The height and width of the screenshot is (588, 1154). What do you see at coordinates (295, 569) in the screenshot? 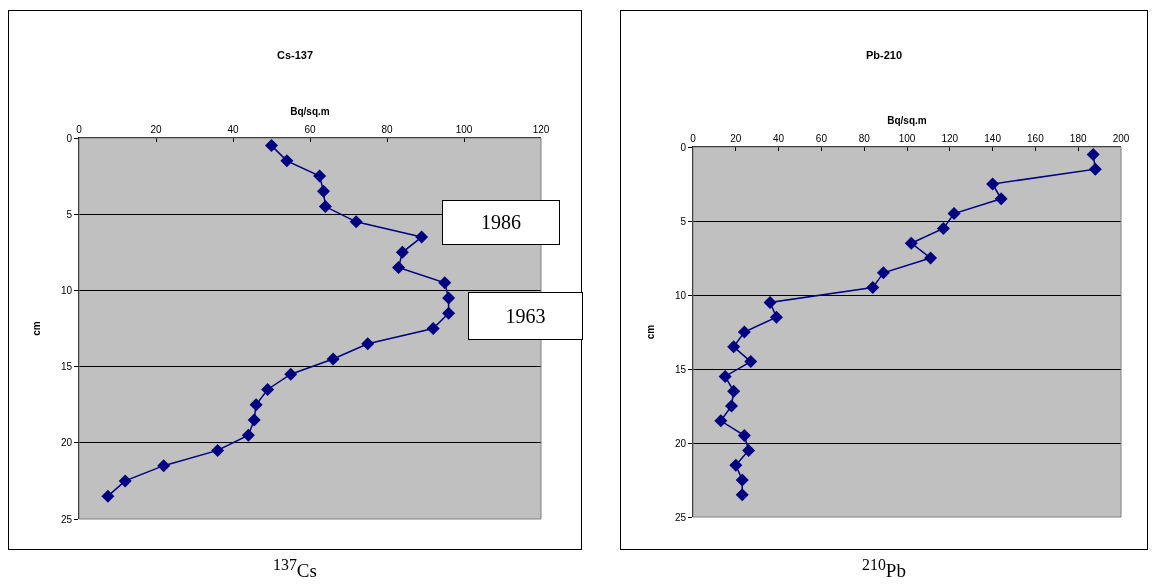
I see `text: $^{137}$Cs` at bounding box center [295, 569].